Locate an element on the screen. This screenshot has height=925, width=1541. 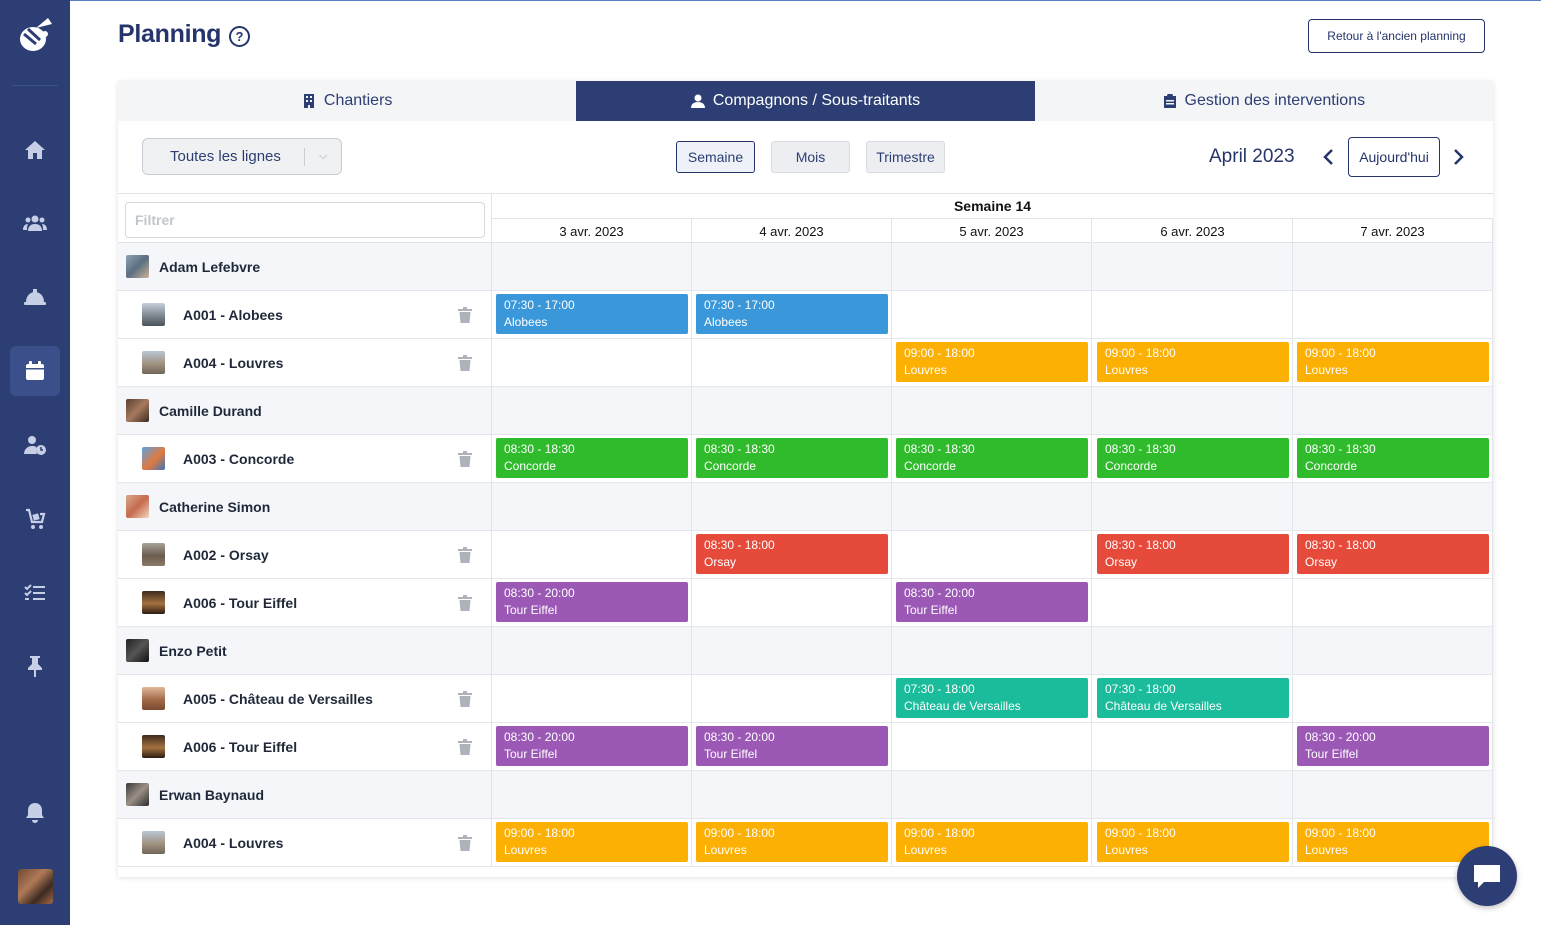
sidebar-item-pinned is located at coordinates (35, 666).